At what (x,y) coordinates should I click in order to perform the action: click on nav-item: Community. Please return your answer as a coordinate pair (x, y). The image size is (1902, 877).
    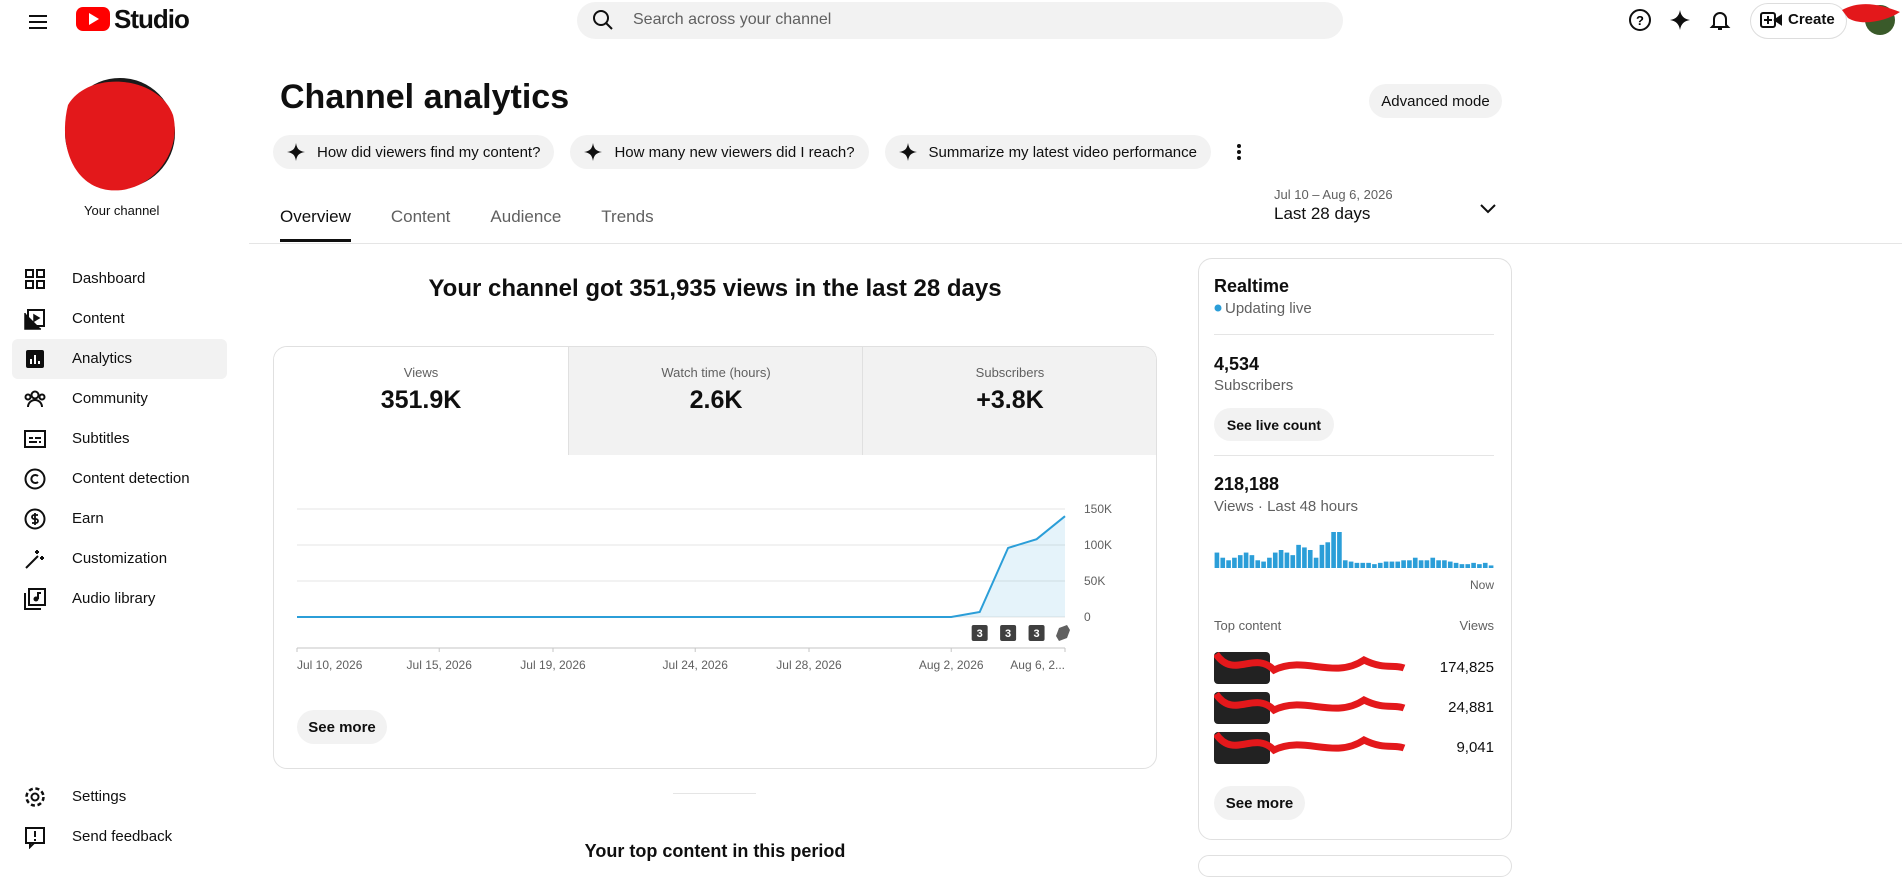
    Looking at the image, I should click on (110, 398).